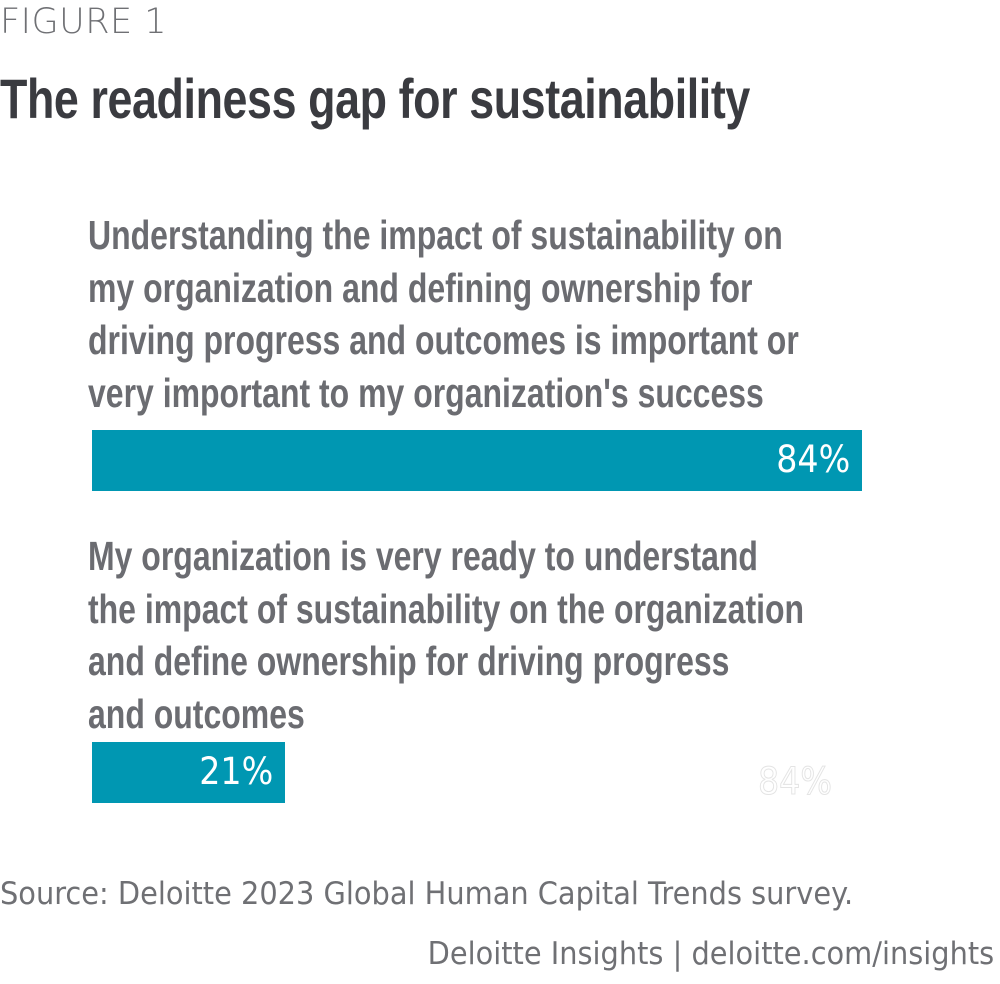  What do you see at coordinates (812, 459) in the screenshot?
I see `bar-value-label: 84%` at bounding box center [812, 459].